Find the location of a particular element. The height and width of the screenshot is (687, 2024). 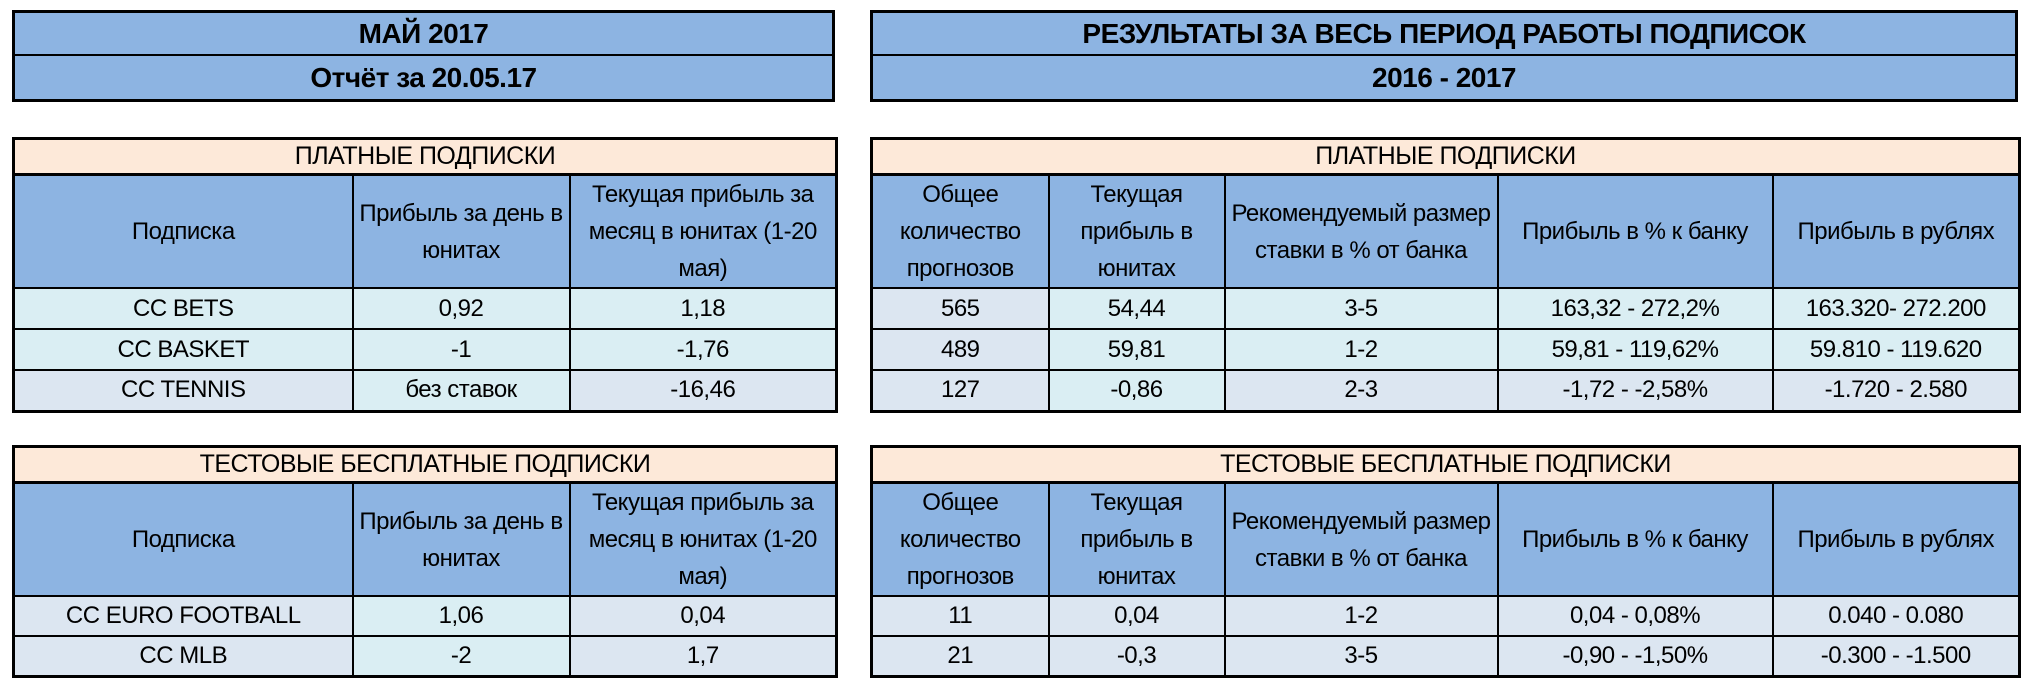

cell-bank-percent: 59,81 - 119,62% is located at coordinates (1635, 349).